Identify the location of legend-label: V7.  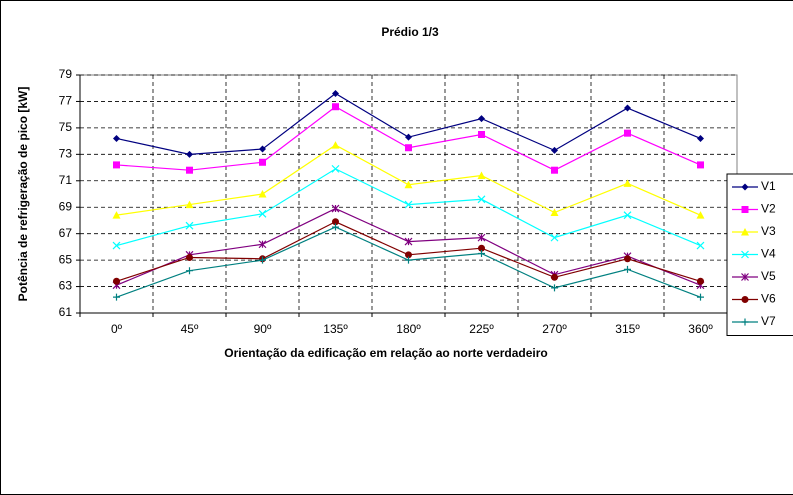
(768, 321).